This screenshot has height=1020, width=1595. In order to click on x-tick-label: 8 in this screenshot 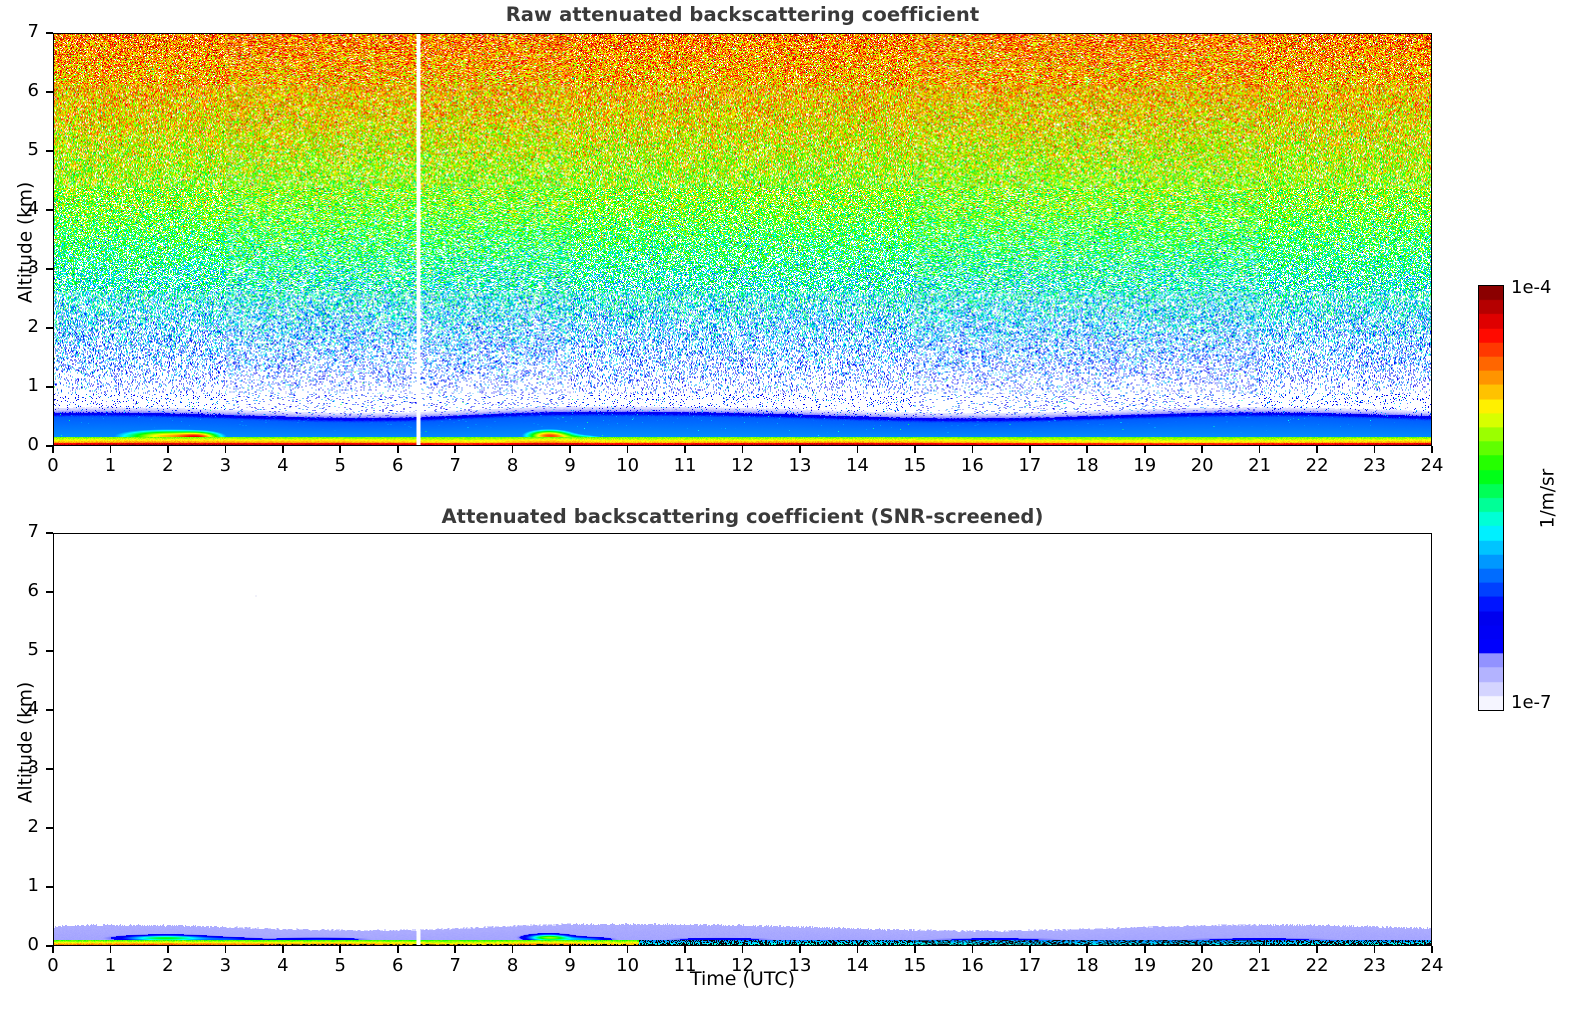, I will do `click(512, 465)`.